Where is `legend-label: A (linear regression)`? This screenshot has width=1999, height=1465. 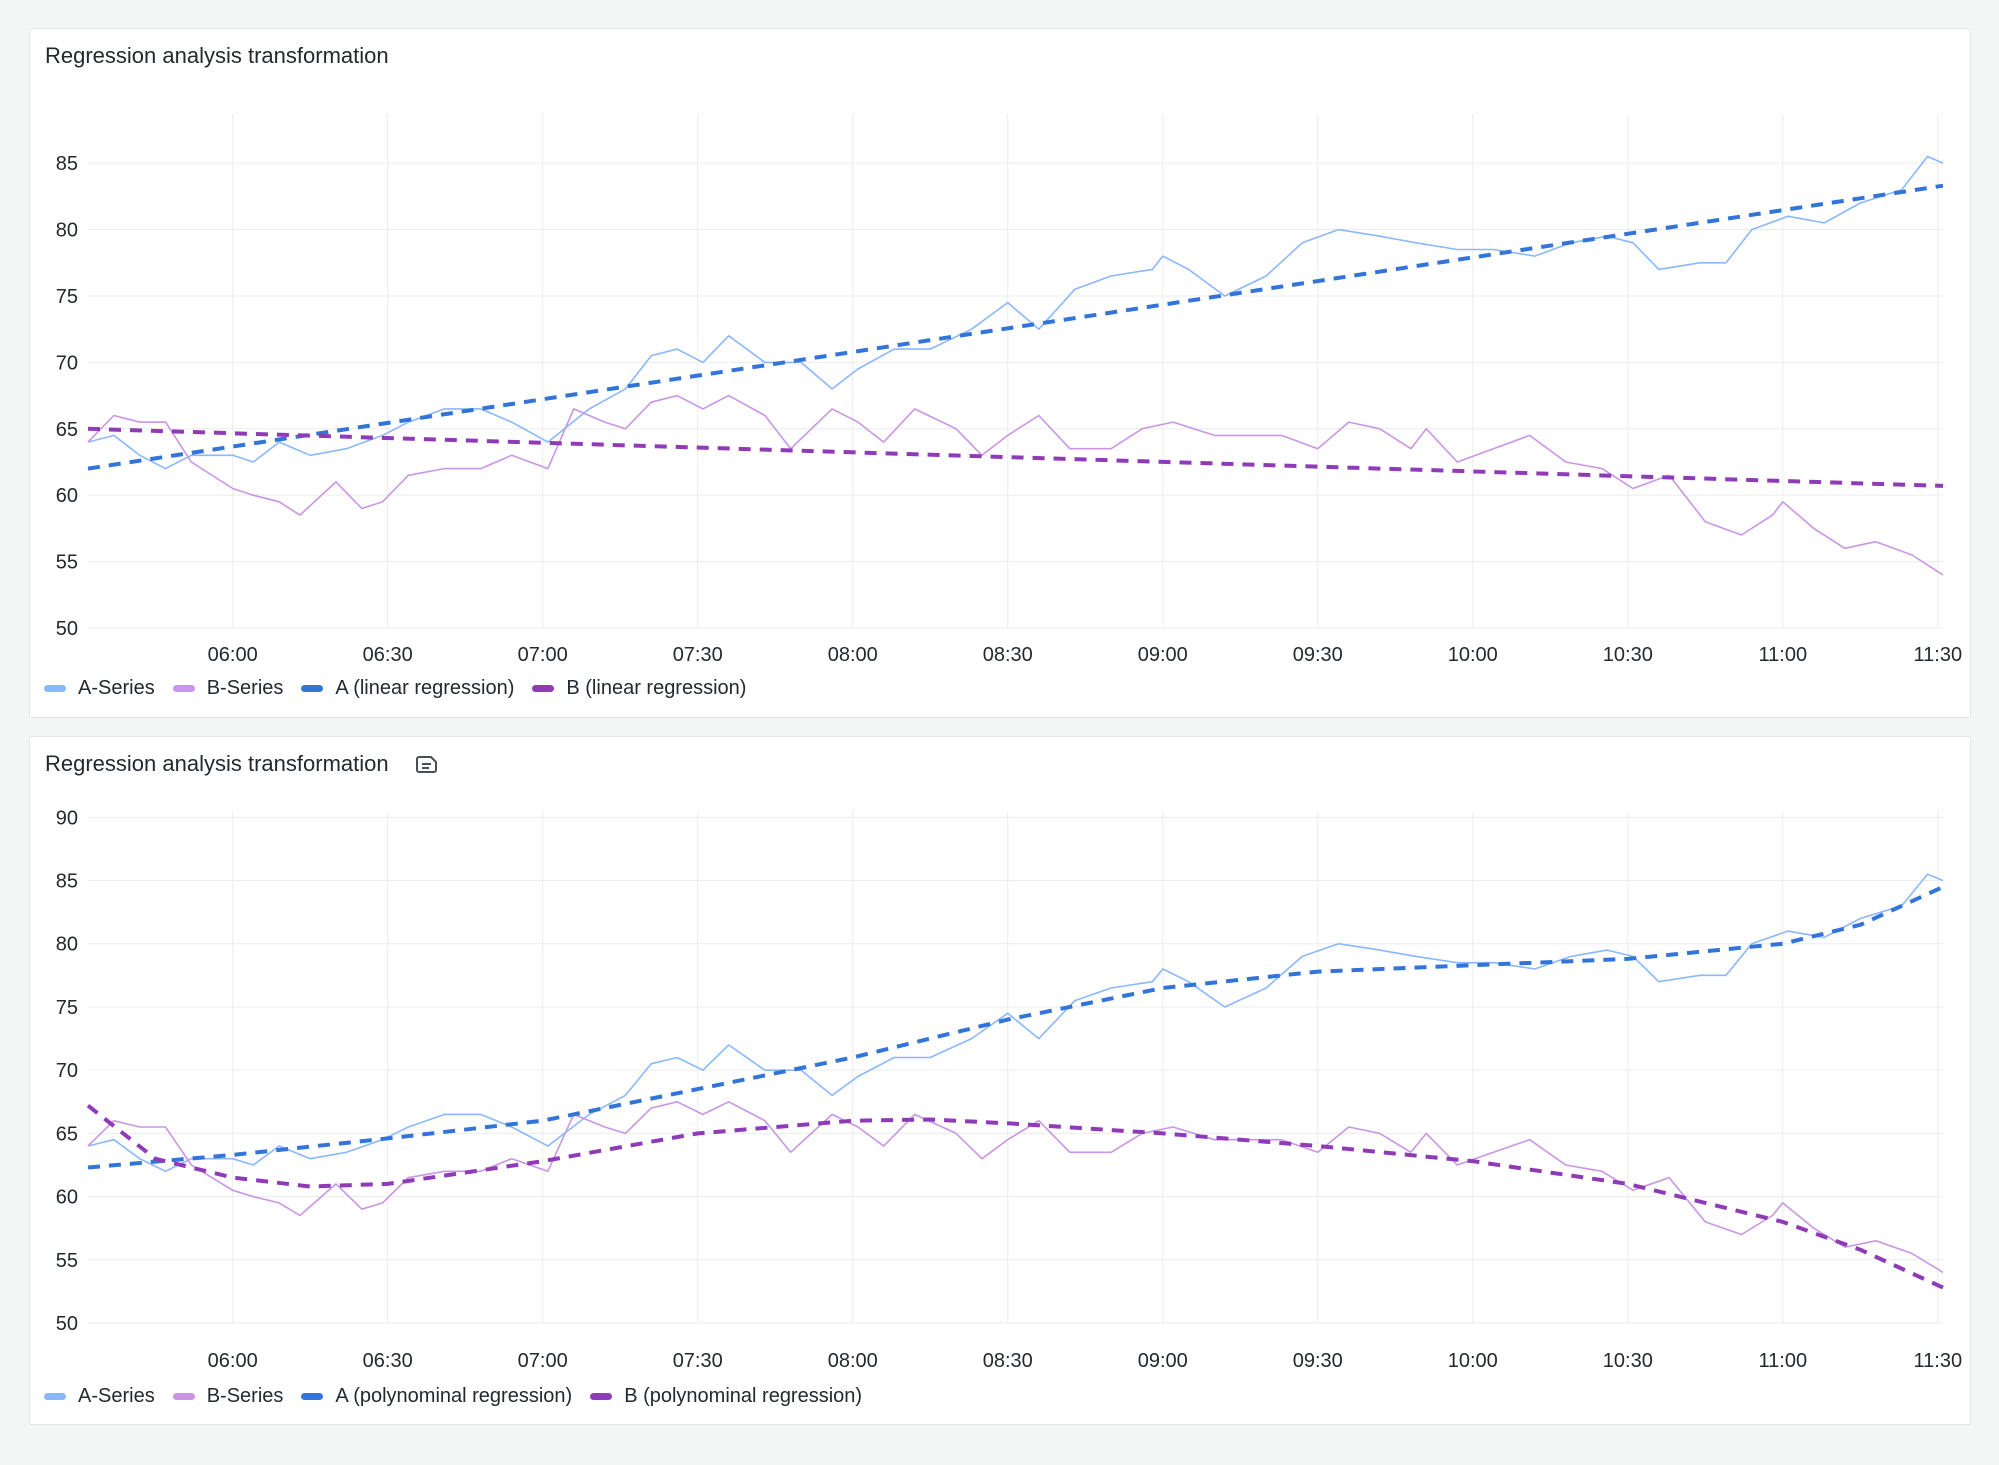
legend-label: A (linear regression) is located at coordinates (425, 688).